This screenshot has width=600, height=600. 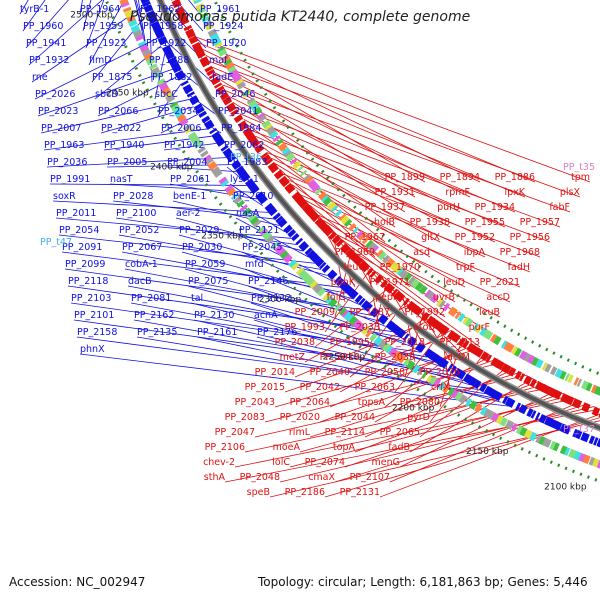 I want to click on right-gene-label: PP_2063, so click(x=375, y=387).